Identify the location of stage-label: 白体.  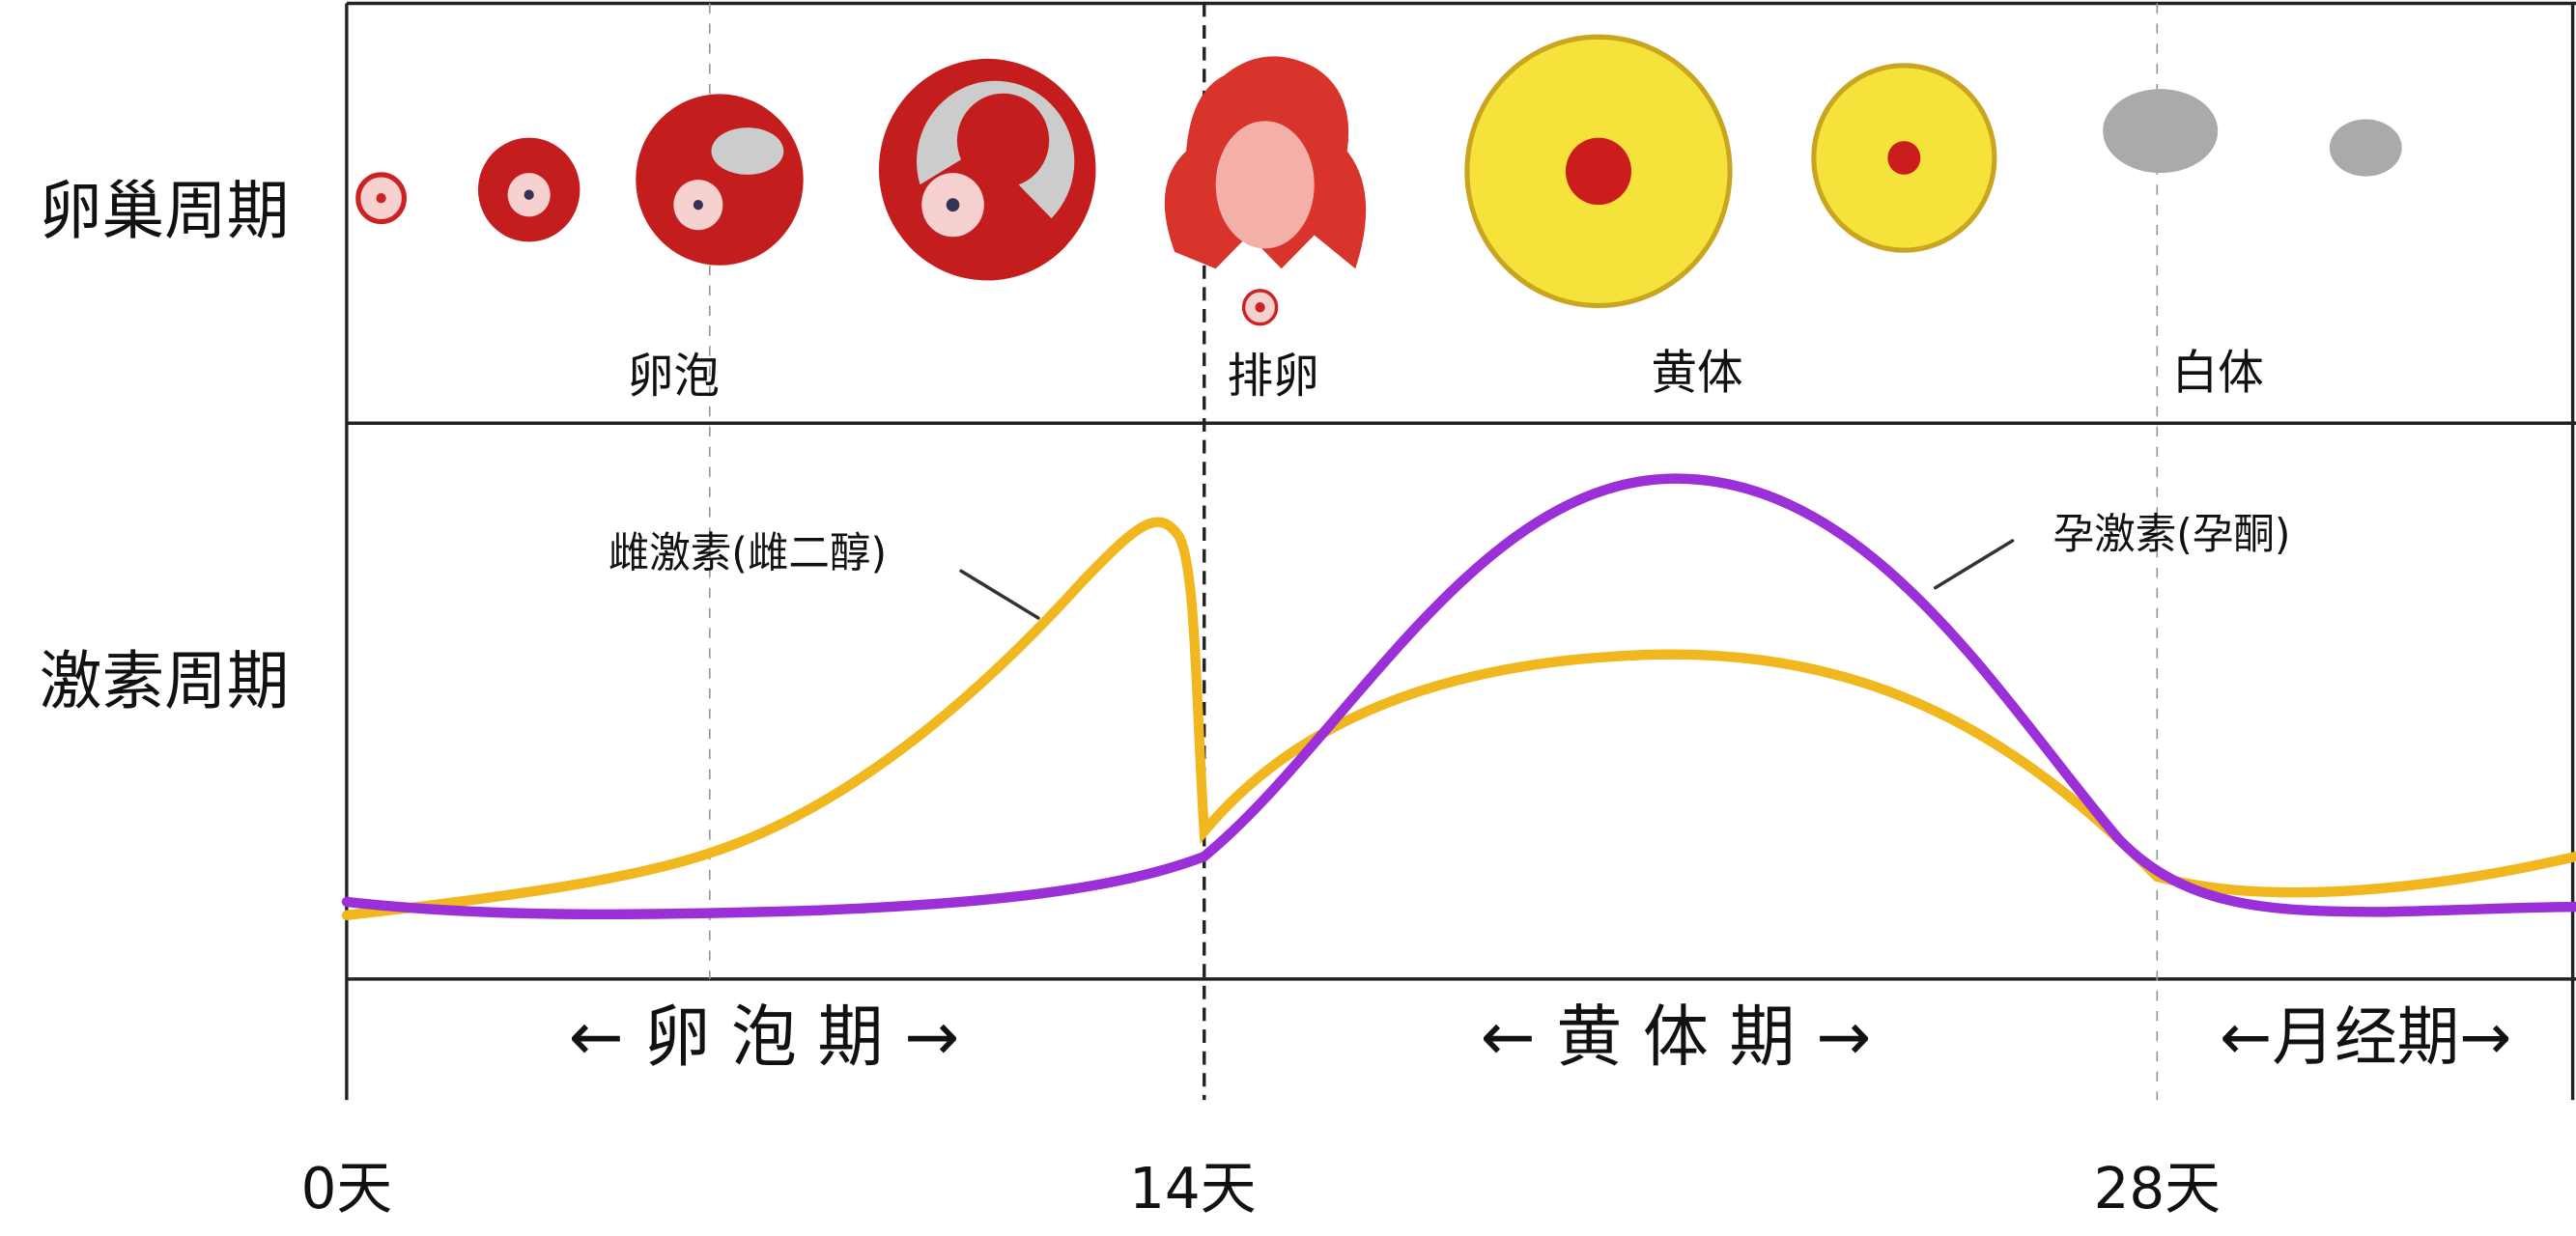
(2218, 373).